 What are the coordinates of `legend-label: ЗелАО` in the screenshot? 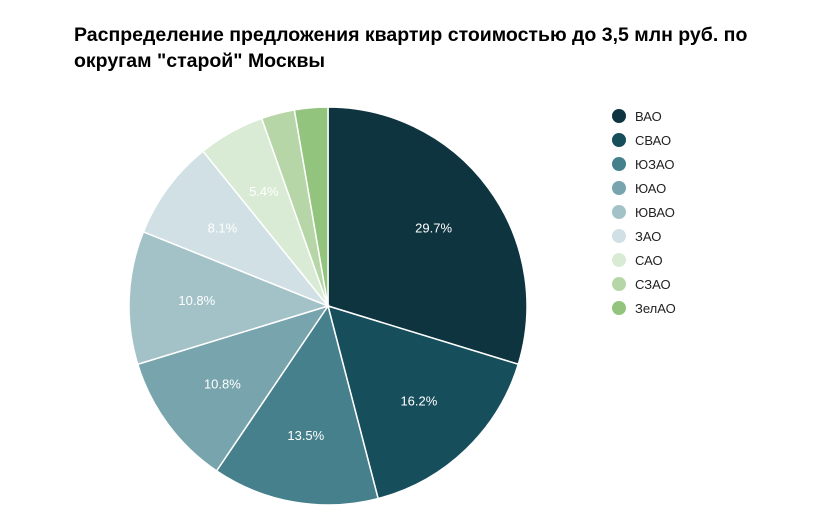 It's located at (655, 308).